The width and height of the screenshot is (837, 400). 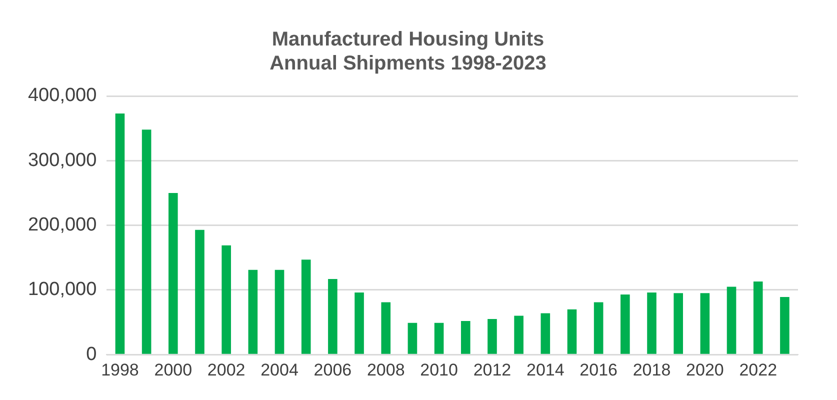 What do you see at coordinates (385, 370) in the screenshot?
I see `x-tick-label: 2008` at bounding box center [385, 370].